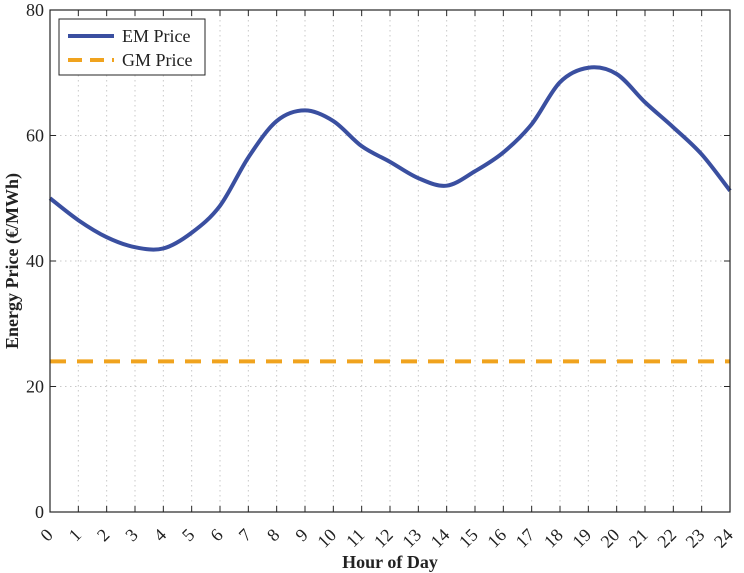 Image resolution: width=744 pixels, height=573 pixels. I want to click on x-tick-label-13: 13, so click(411, 538).